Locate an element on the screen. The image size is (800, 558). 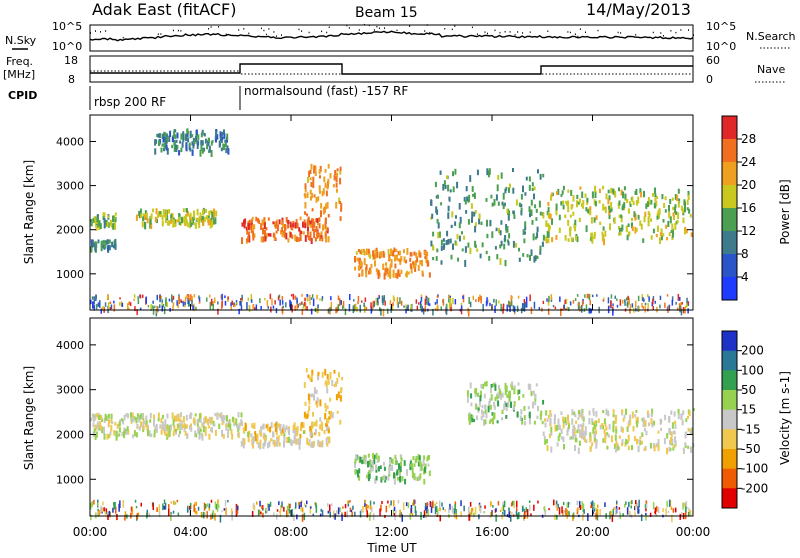
colorbar-tick-label: -50 is located at coordinates (751, 449).